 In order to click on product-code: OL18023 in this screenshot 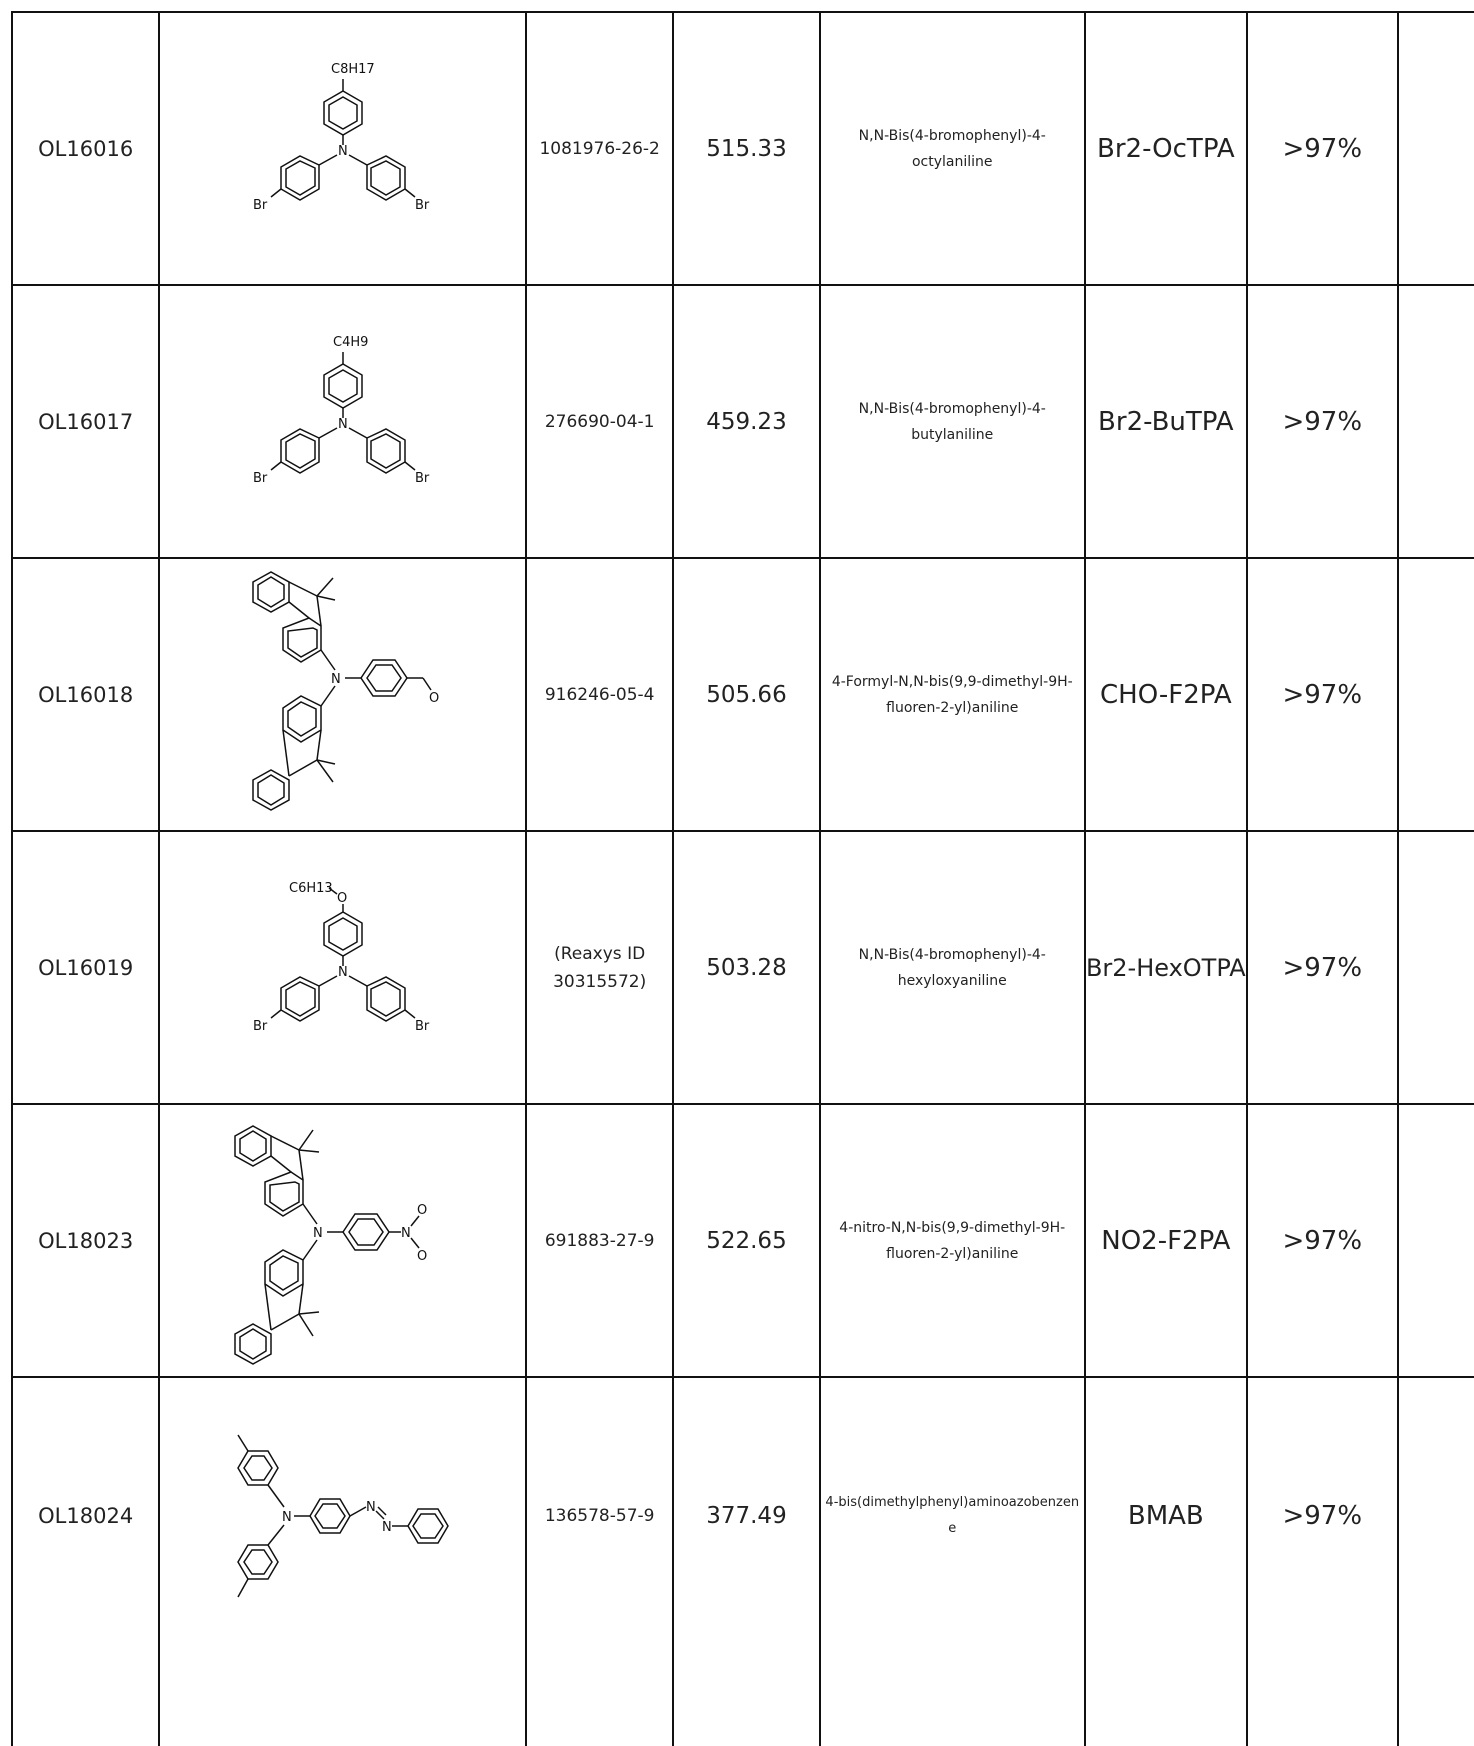, I will do `click(85, 1240)`.